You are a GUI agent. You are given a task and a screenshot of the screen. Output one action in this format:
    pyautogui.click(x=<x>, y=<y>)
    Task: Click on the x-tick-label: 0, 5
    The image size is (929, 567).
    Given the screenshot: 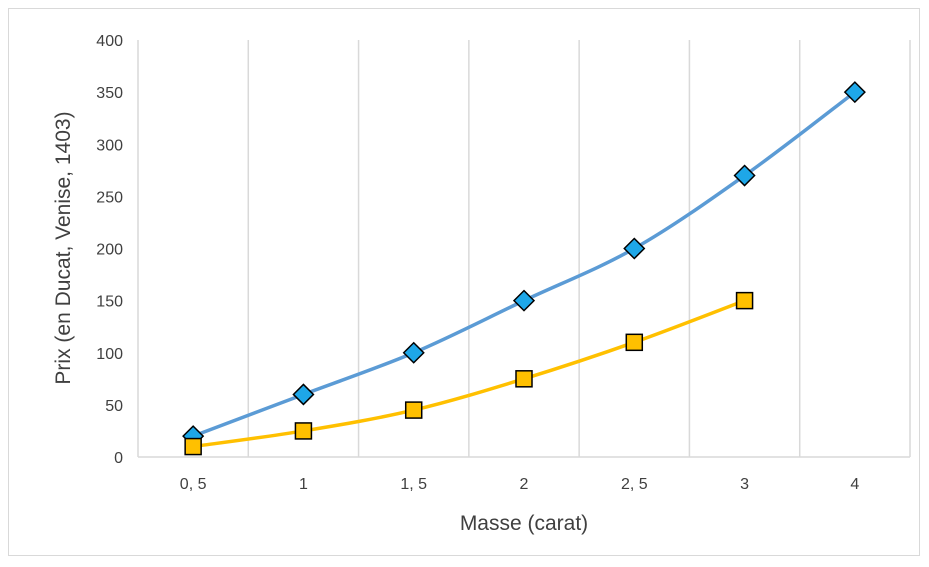 What is the action you would take?
    pyautogui.click(x=193, y=484)
    